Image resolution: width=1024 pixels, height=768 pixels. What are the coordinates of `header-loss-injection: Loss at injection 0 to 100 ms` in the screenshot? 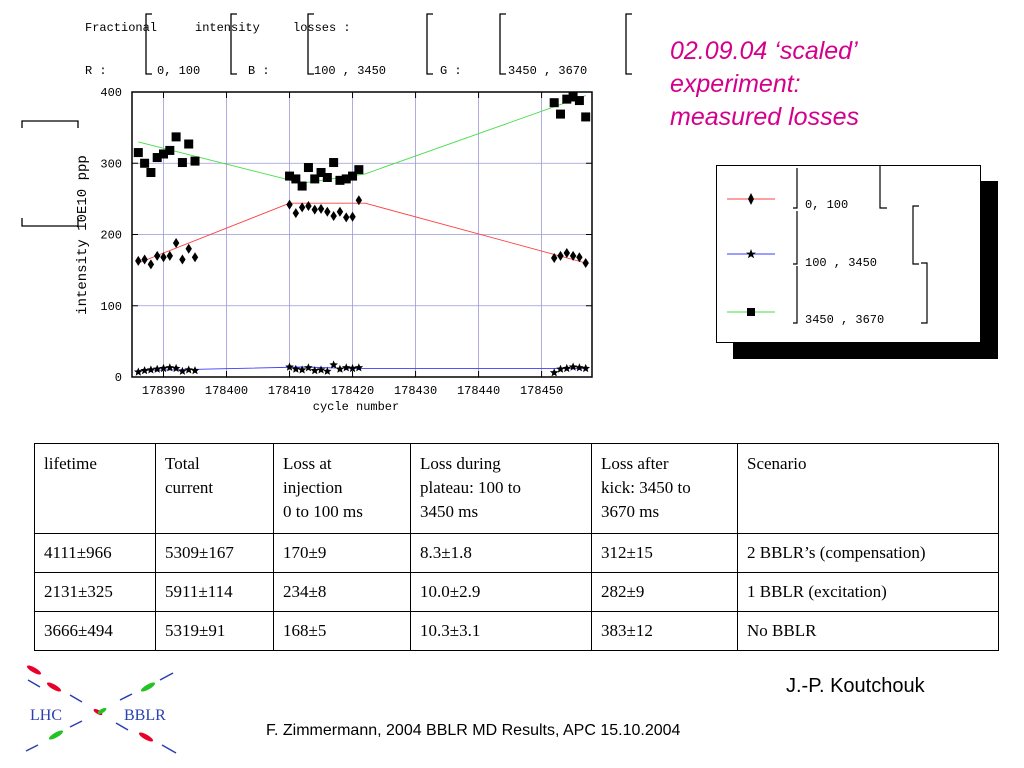 It's located at (342, 488).